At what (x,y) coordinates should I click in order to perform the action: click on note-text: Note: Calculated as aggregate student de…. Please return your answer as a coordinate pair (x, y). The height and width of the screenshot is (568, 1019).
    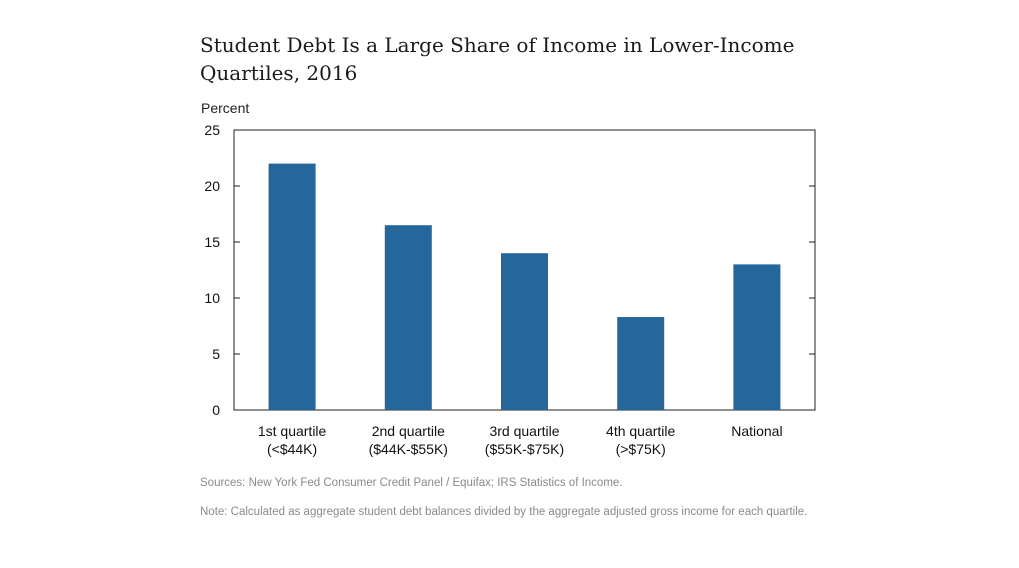
    Looking at the image, I should click on (504, 512).